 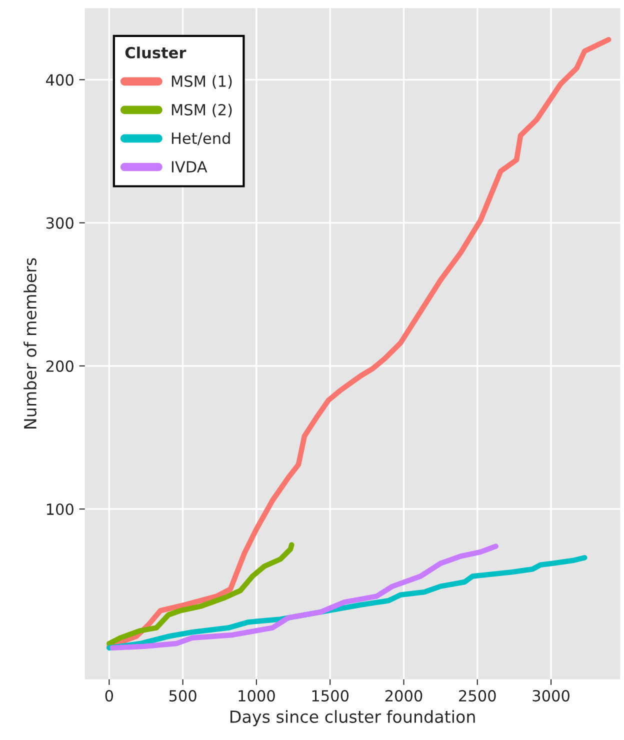 I want to click on y-tick-label: 400, so click(x=60, y=80).